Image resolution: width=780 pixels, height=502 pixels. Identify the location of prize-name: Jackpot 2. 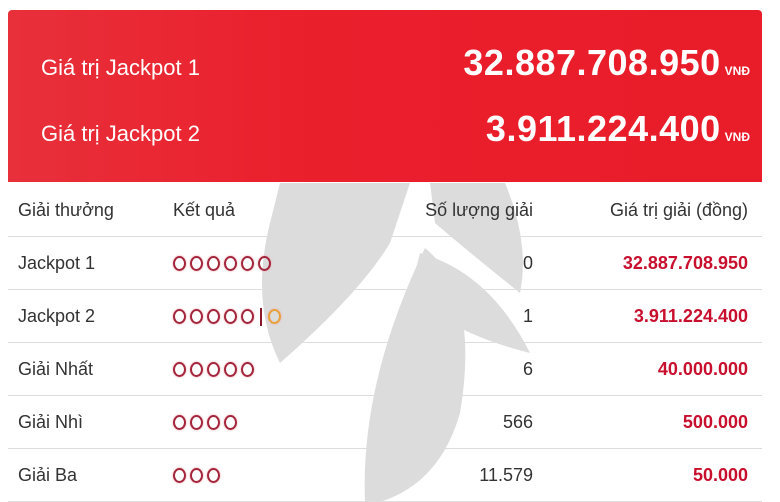
(90, 316).